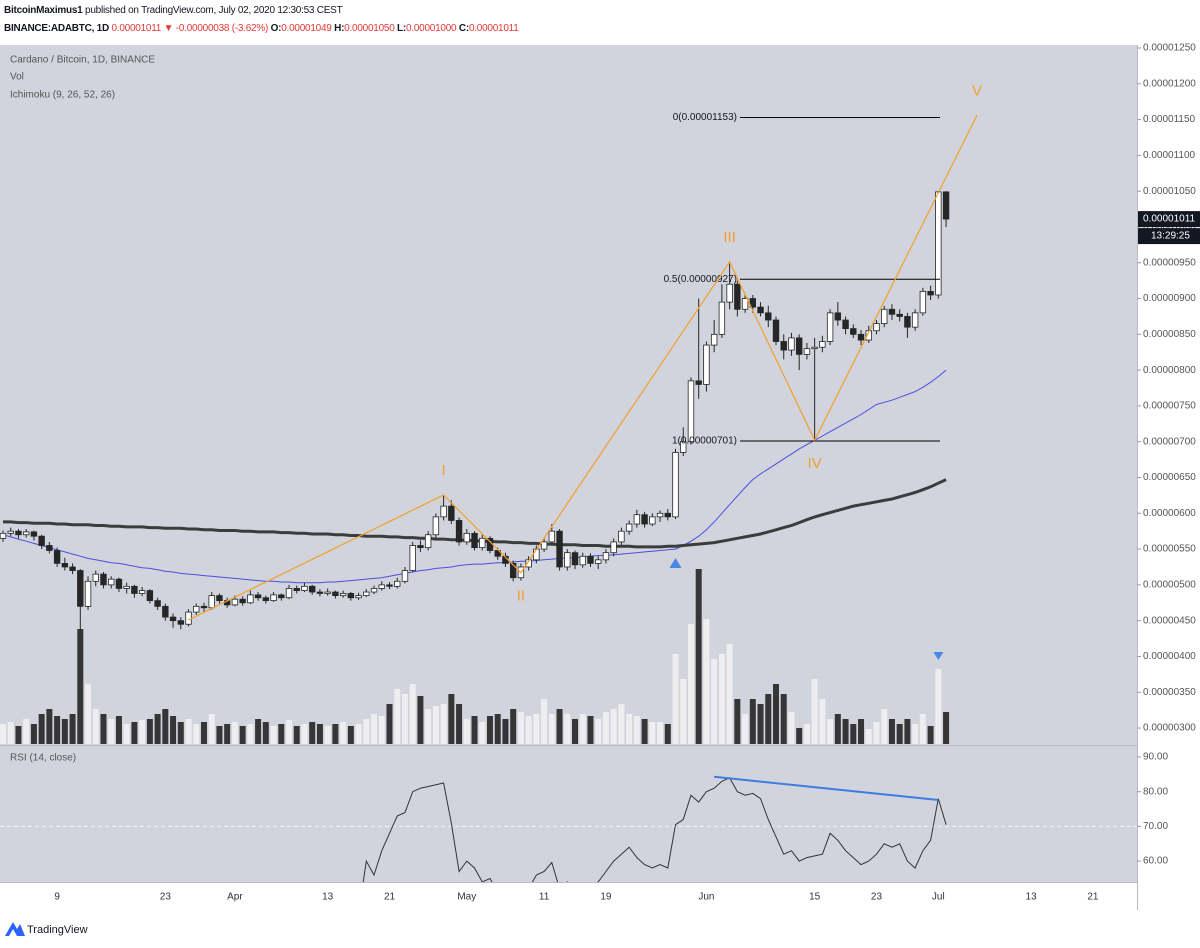 The width and height of the screenshot is (1200, 948). Describe the element at coordinates (1169, 191) in the screenshot. I see `y-tick-label: 0.00001050` at that location.